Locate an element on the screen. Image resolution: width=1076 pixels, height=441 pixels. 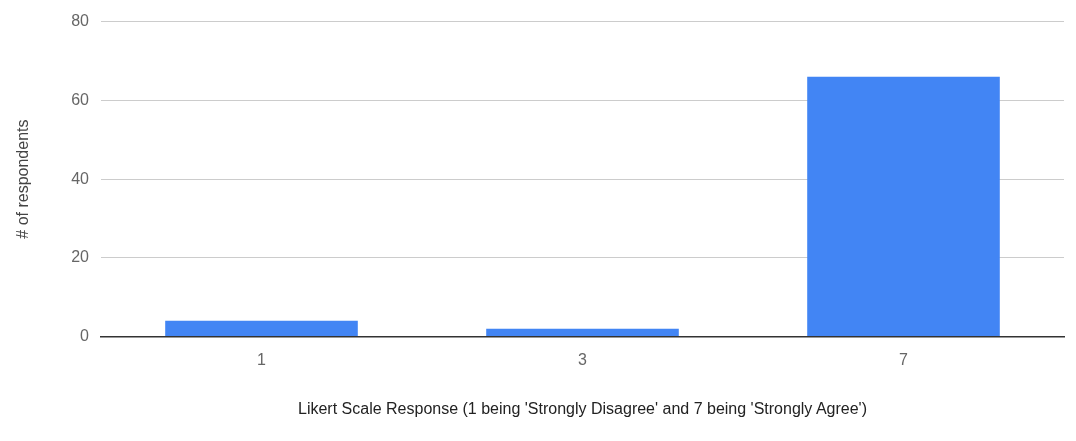
x-tick-label: 7 is located at coordinates (904, 359).